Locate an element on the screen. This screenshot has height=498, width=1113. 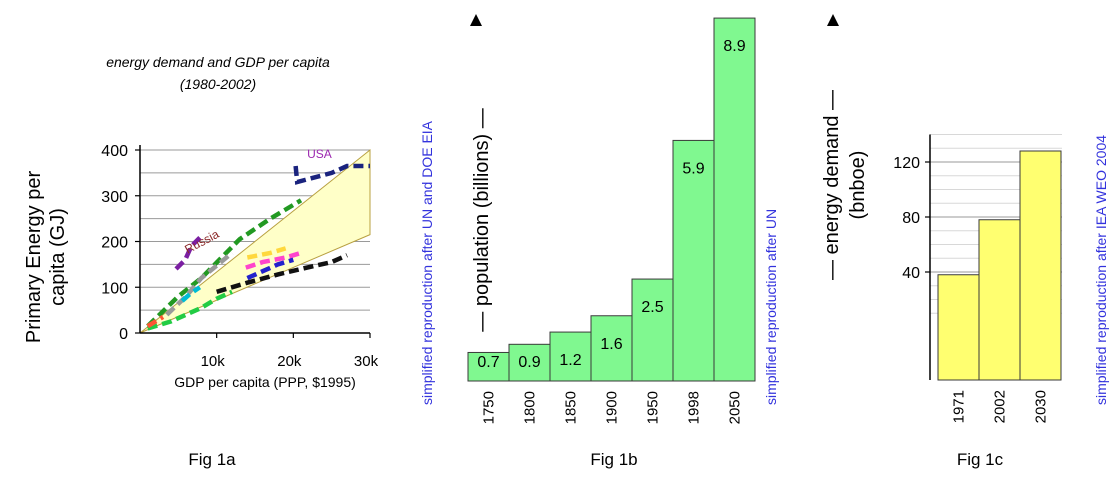
fig1c-y-tick-label: 120 is located at coordinates (906, 163).